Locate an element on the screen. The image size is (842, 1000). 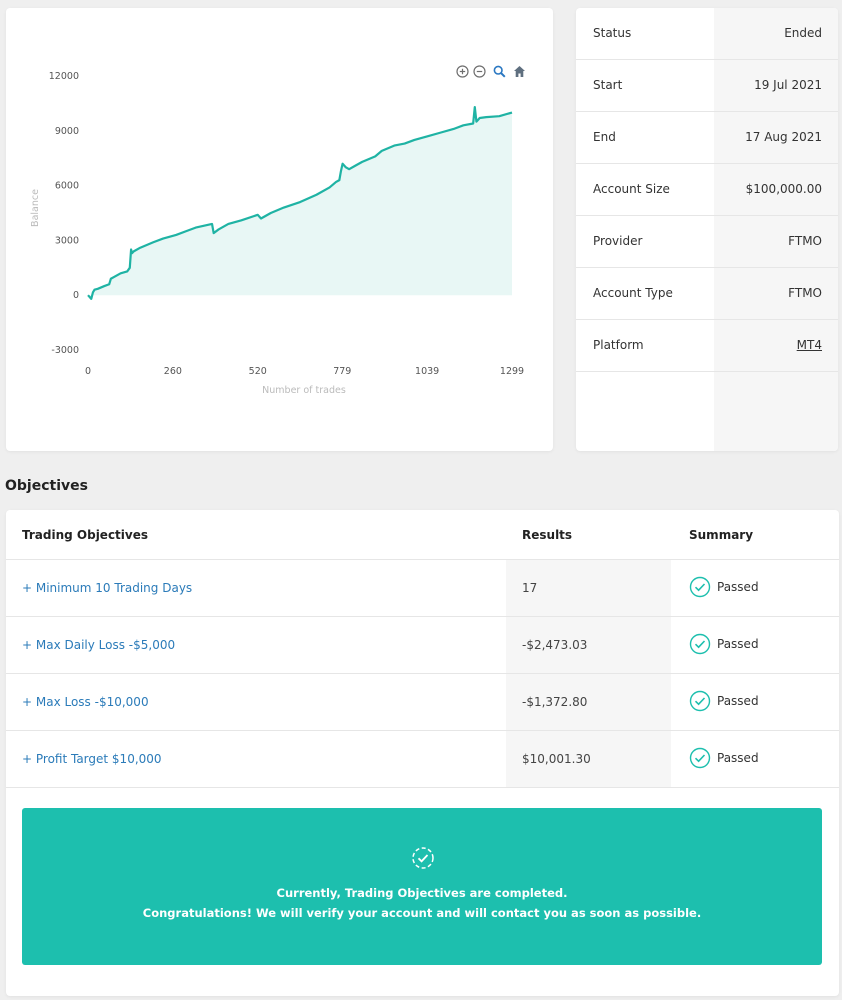
info-label: Start is located at coordinates (608, 85).